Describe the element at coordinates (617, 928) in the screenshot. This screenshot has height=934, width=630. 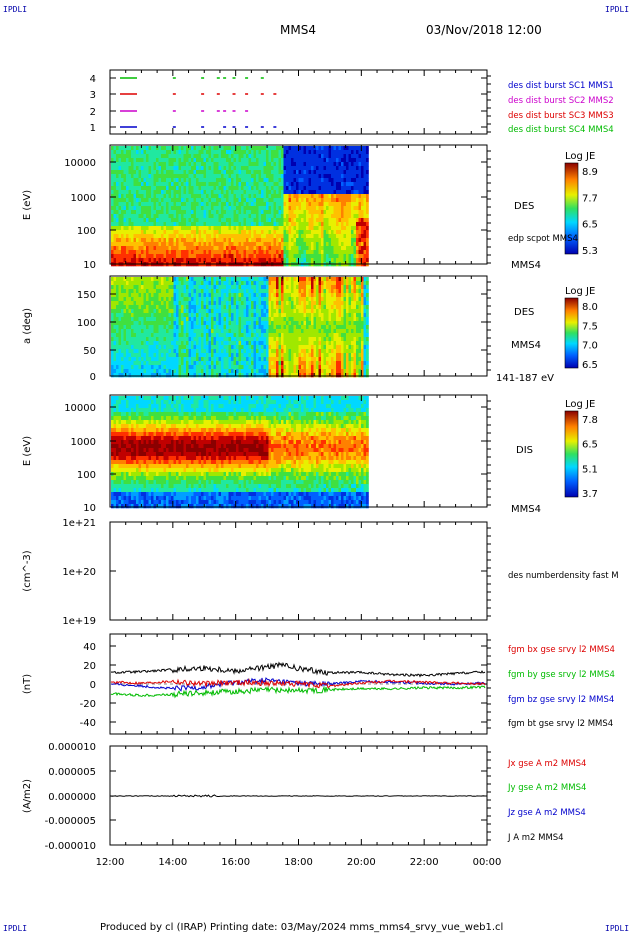
I see `corner-label-bottom-right: IPDLI` at that location.